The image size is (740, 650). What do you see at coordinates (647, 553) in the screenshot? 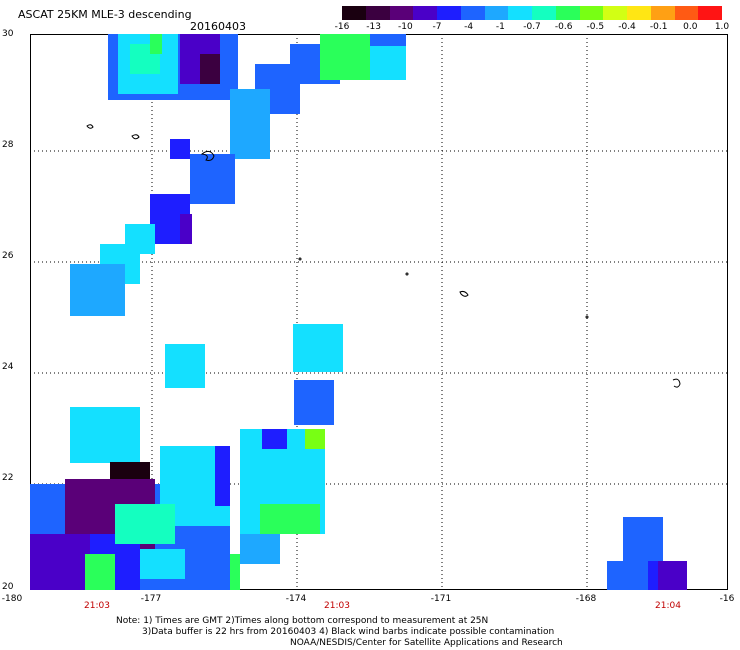
I see `swath-bottom-right` at bounding box center [647, 553].